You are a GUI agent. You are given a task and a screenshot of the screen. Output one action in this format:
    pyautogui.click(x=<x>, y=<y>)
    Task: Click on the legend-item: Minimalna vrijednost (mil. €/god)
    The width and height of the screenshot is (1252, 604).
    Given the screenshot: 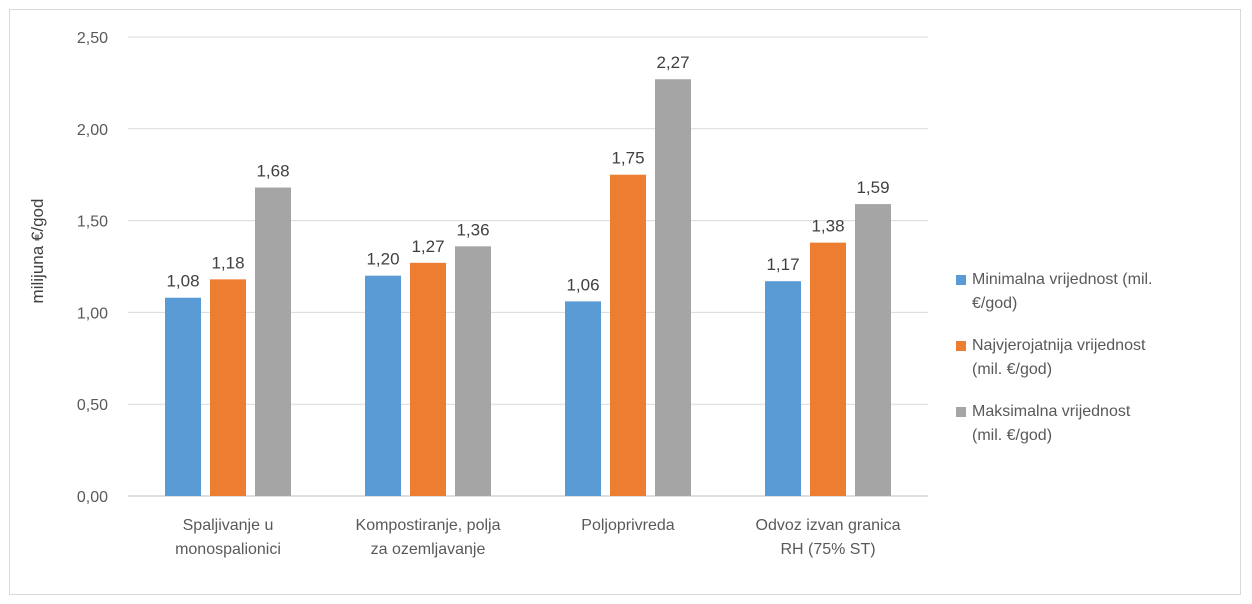 What is the action you would take?
    pyautogui.click(x=1091, y=292)
    